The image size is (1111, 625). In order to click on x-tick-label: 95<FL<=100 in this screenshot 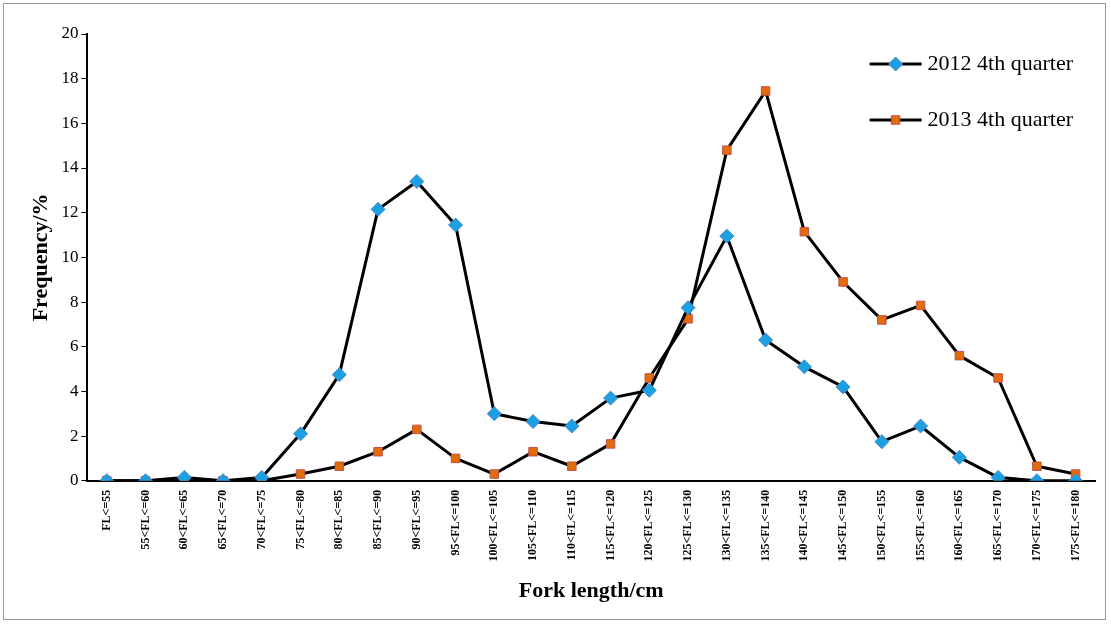, I will do `click(454, 522)`.